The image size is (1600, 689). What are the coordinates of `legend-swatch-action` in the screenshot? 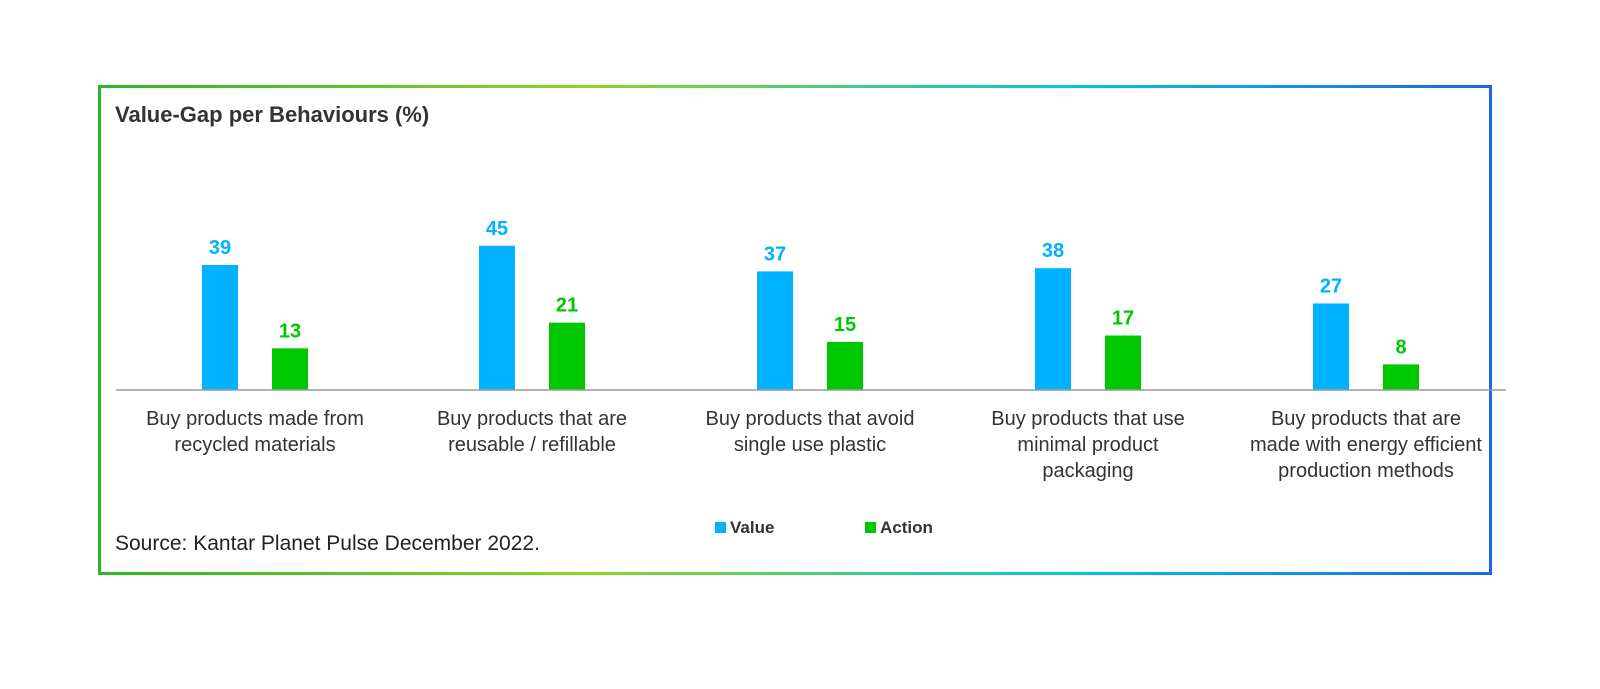 It's located at (870, 527).